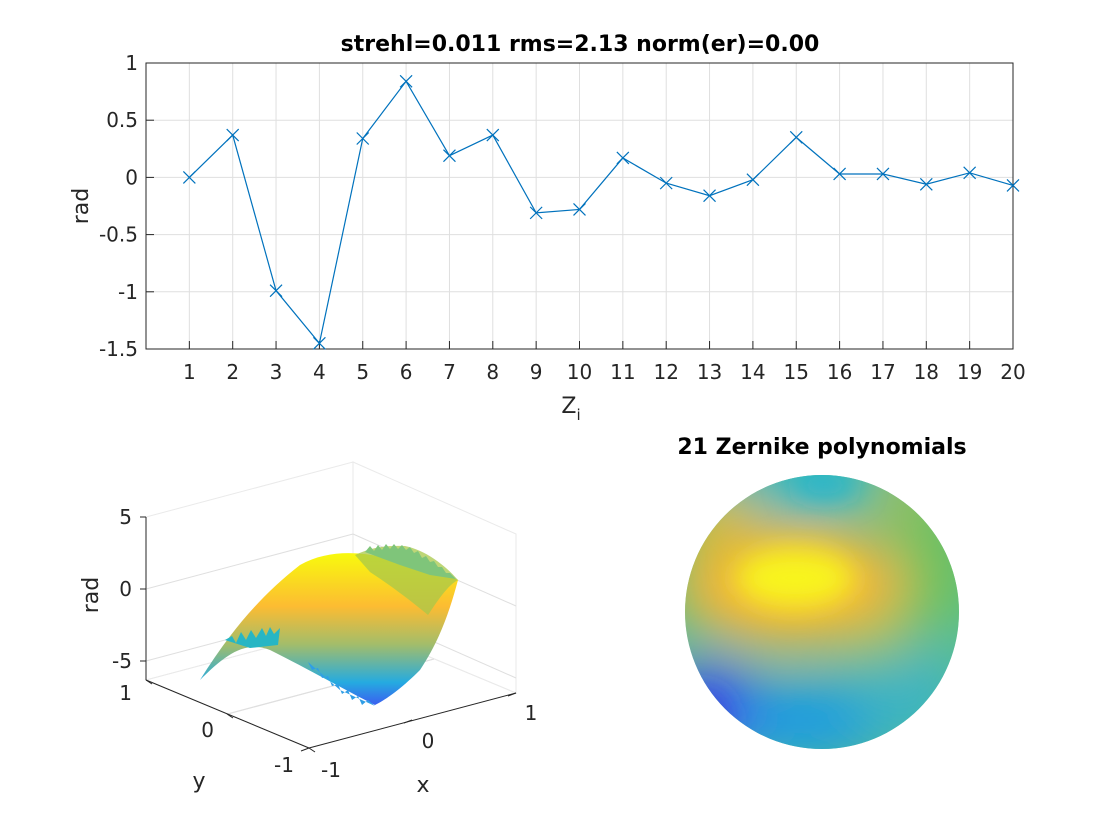  Describe the element at coordinates (422, 785) in the screenshot. I see `surface-x-label: x` at that location.